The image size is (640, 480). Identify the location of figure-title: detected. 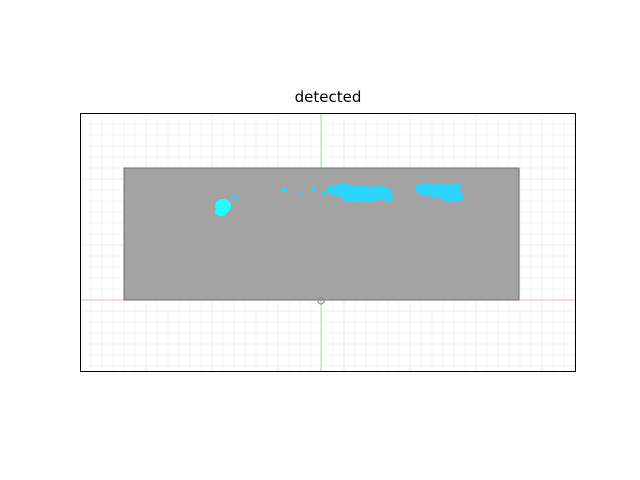
(328, 97).